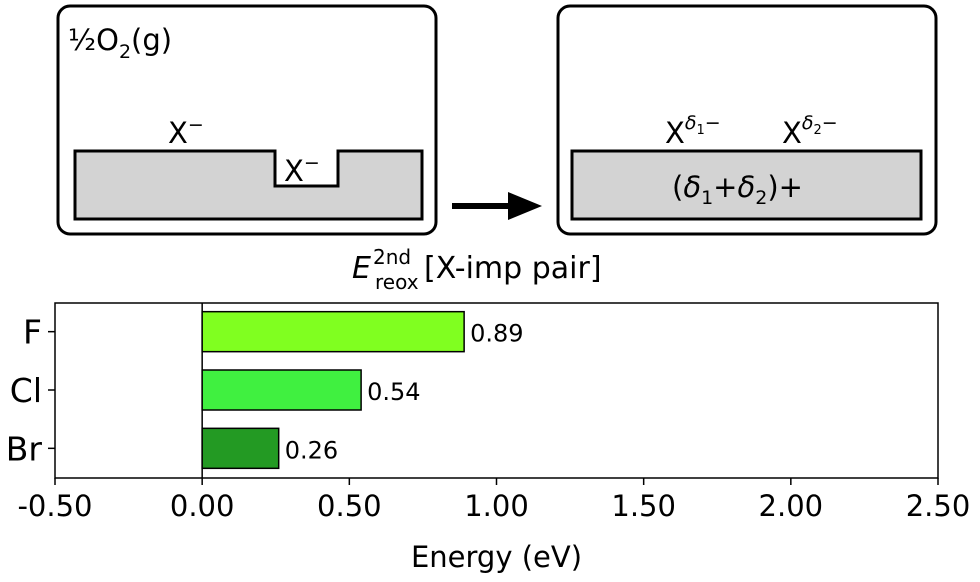  What do you see at coordinates (54, 506) in the screenshot?
I see `x-tick-label: -0.50` at bounding box center [54, 506].